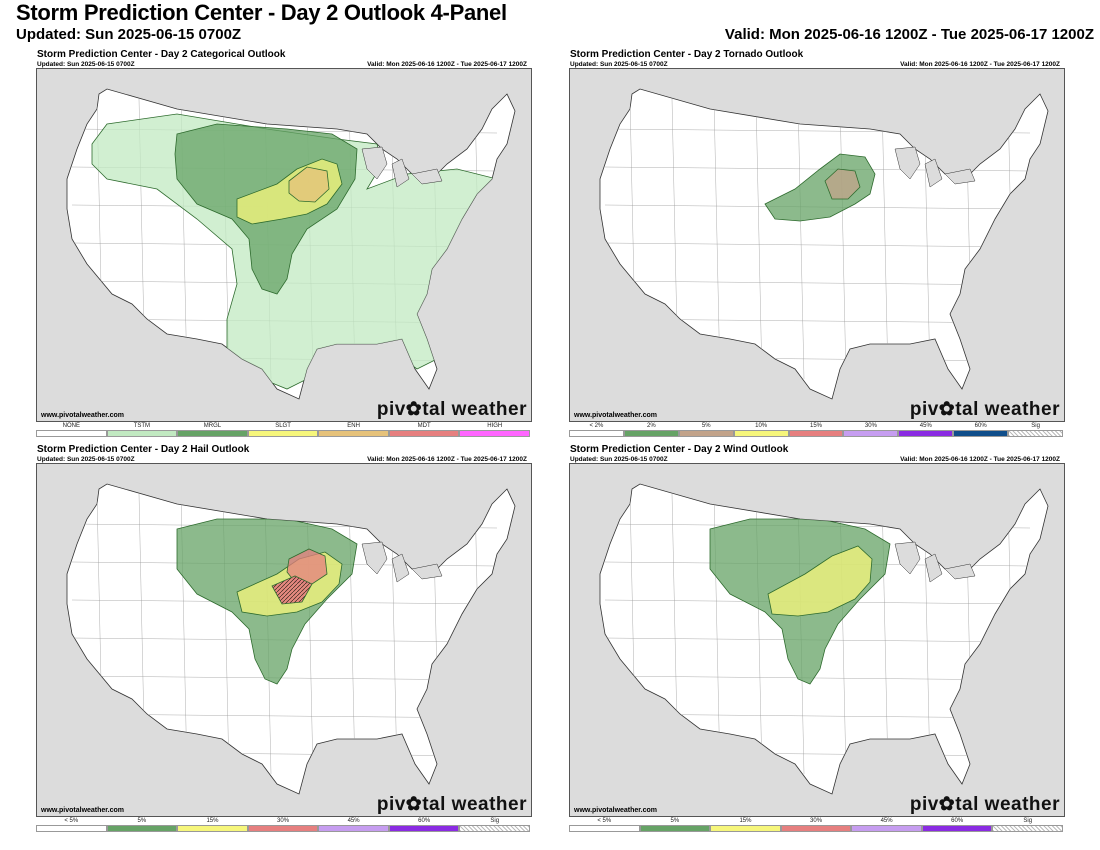 Image resolution: width=1100 pixels, height=850 pixels. I want to click on legend-item: SLGT, so click(283, 430).